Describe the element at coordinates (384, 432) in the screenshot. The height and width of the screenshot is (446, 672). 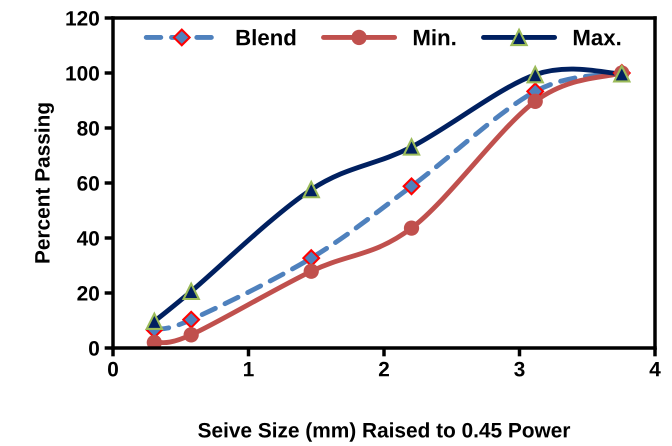
I see `x-axis-title: Seive Size (mm) Raised to 0.45 Power` at that location.